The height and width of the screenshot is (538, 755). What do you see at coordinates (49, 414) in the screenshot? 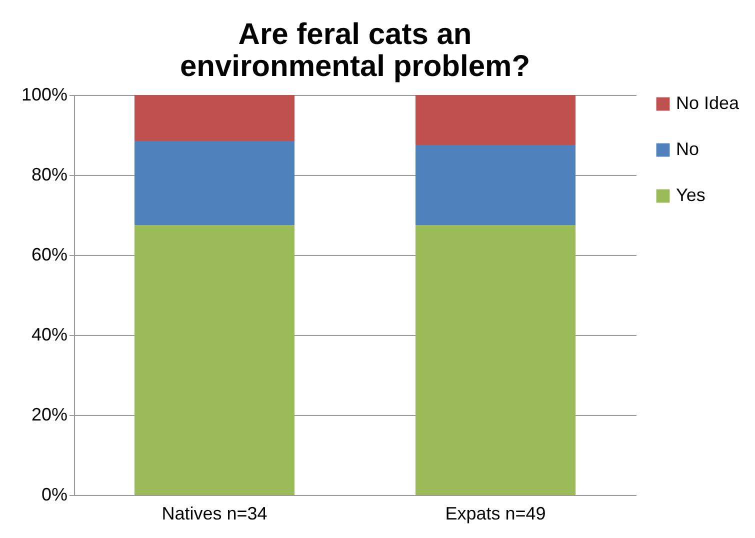
I see `y-tick-label: 20%` at bounding box center [49, 414].